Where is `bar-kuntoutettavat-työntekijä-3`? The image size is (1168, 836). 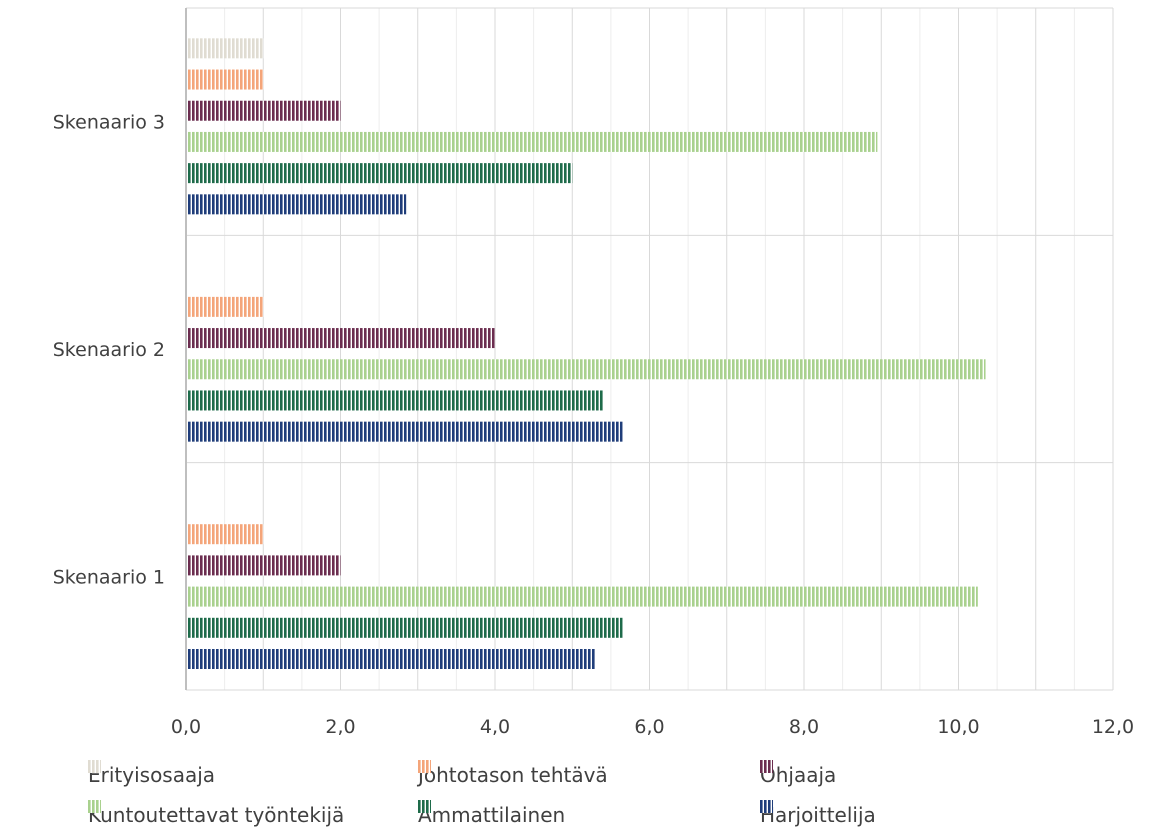 bar-kuntoutettavat-työntekijä-3 is located at coordinates (532, 141).